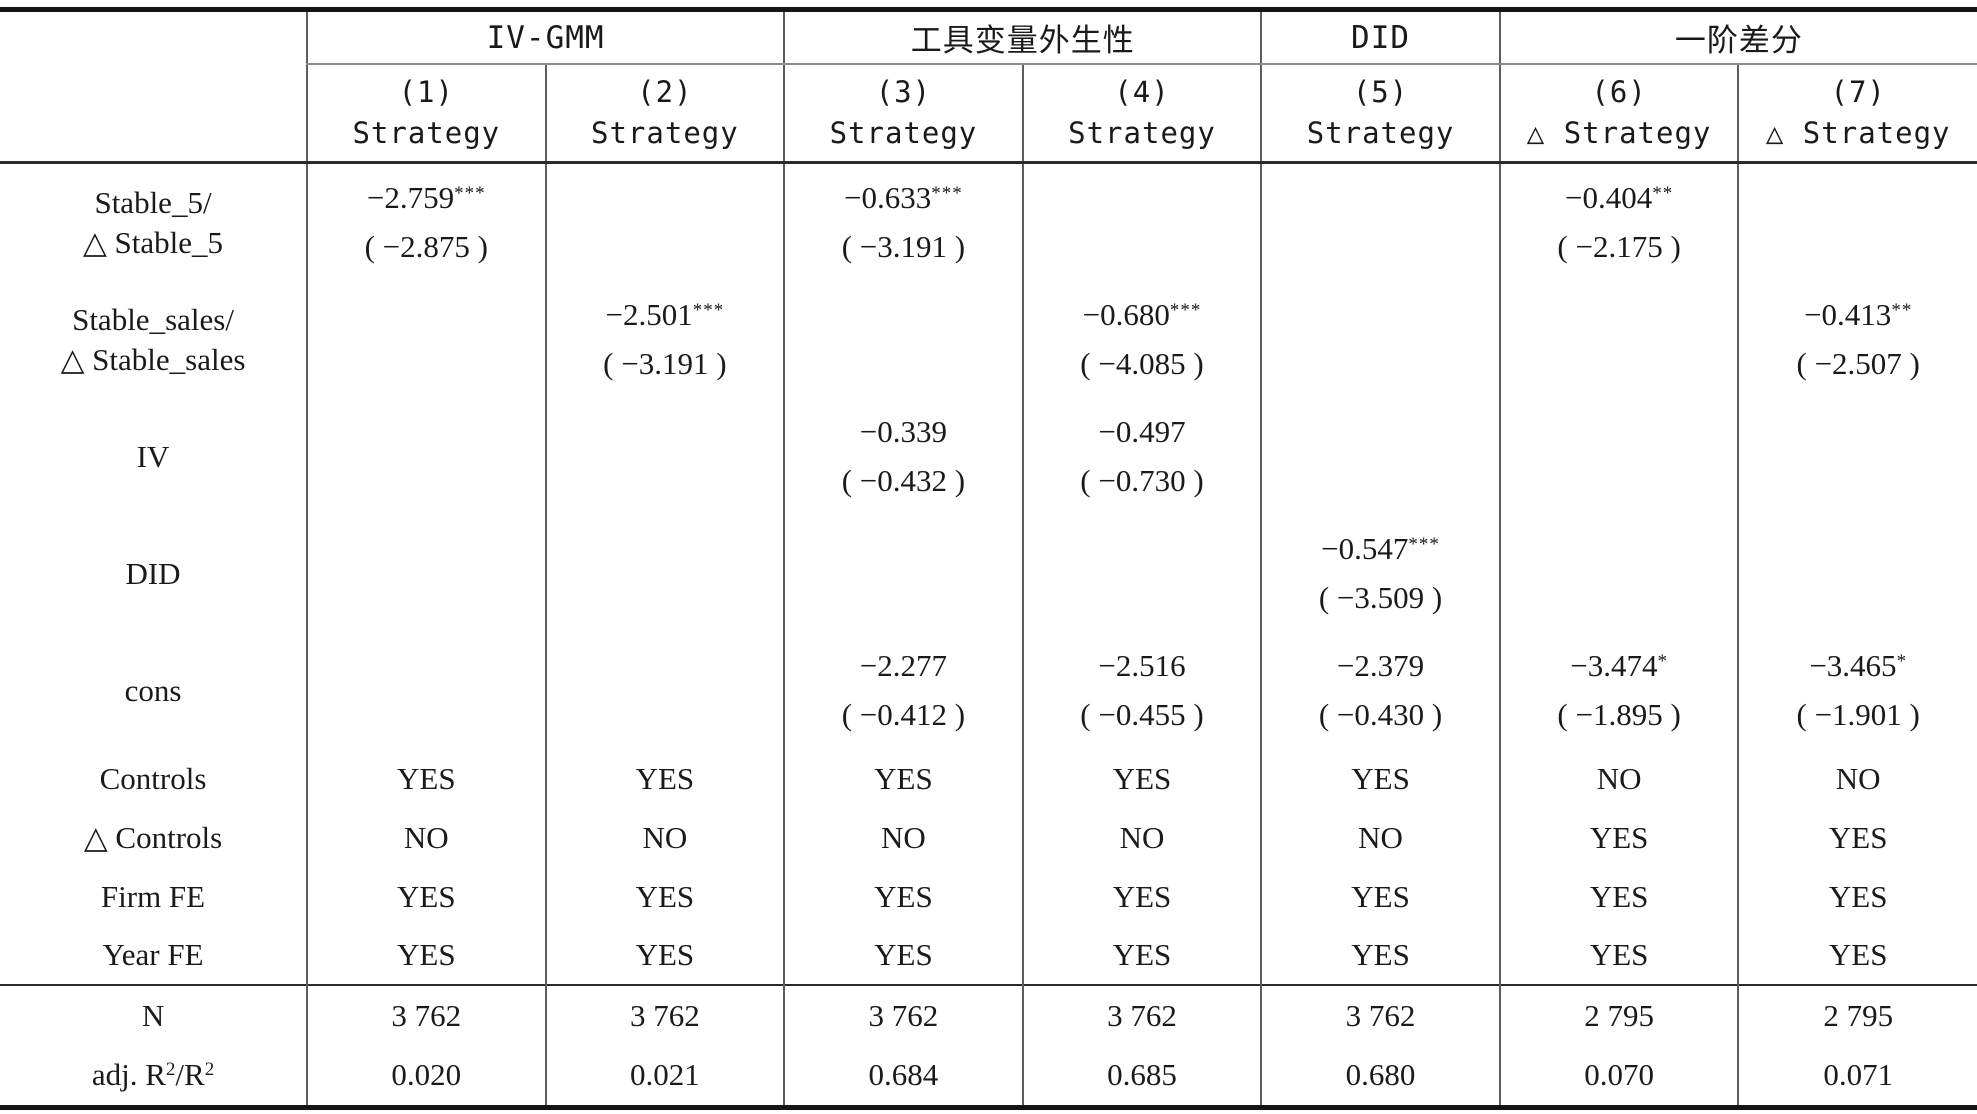  Describe the element at coordinates (426, 246) in the screenshot. I see `t-statistic: ( −2.875 )` at that location.